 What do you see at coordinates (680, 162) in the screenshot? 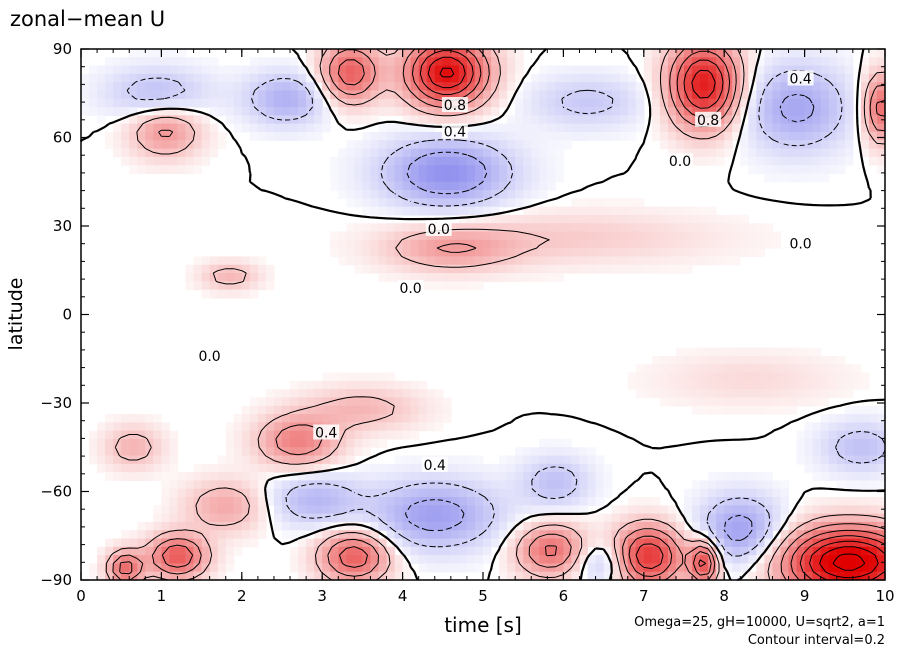
I see `contour-label: 0.0` at bounding box center [680, 162].